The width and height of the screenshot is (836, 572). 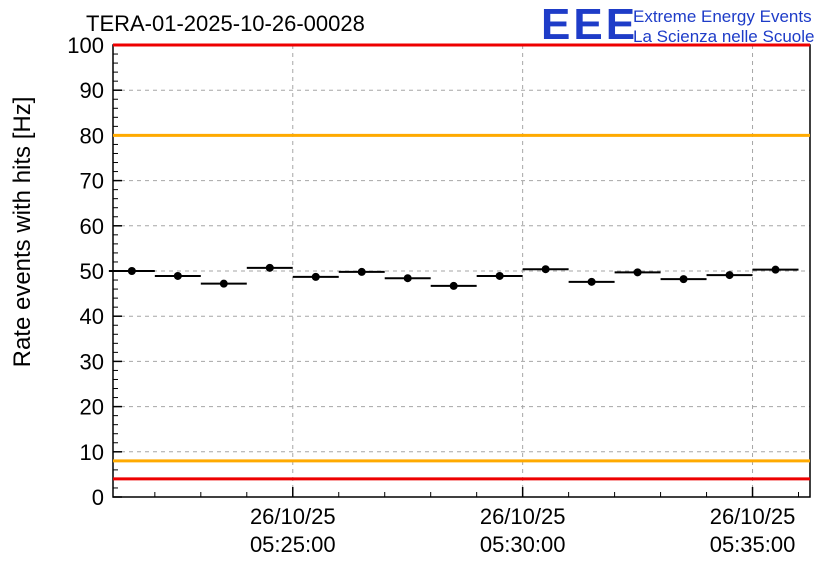 What do you see at coordinates (85, 45) in the screenshot?
I see `y-tick-label: 100` at bounding box center [85, 45].